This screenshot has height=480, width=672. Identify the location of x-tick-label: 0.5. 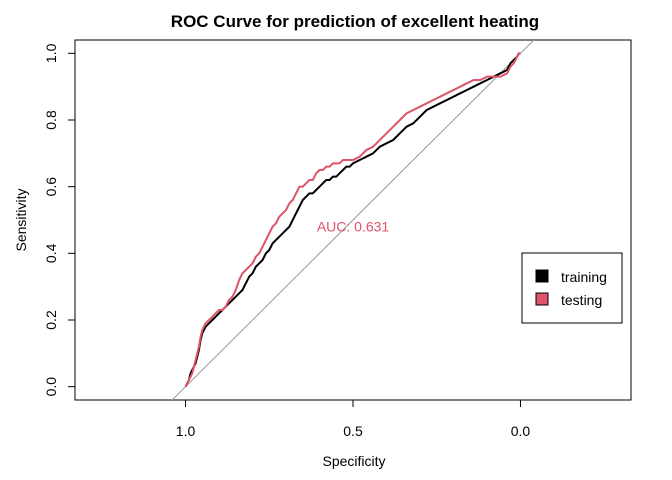
(353, 431).